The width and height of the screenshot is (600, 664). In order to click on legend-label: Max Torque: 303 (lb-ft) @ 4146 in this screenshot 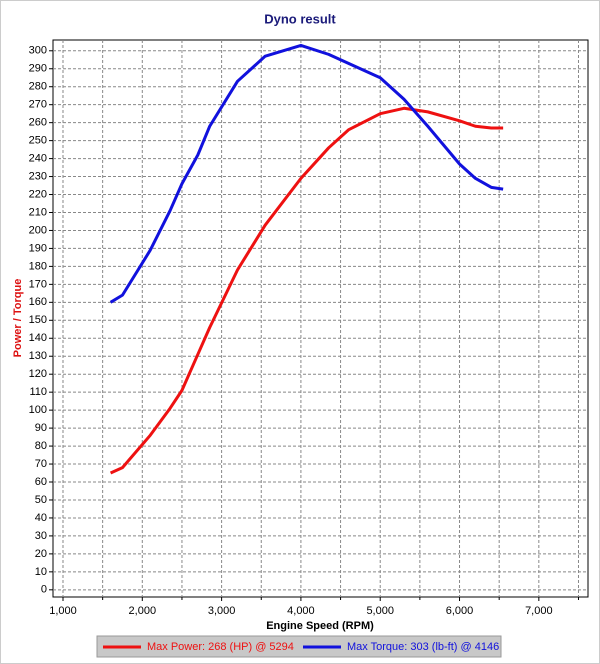, I will do `click(423, 647)`.